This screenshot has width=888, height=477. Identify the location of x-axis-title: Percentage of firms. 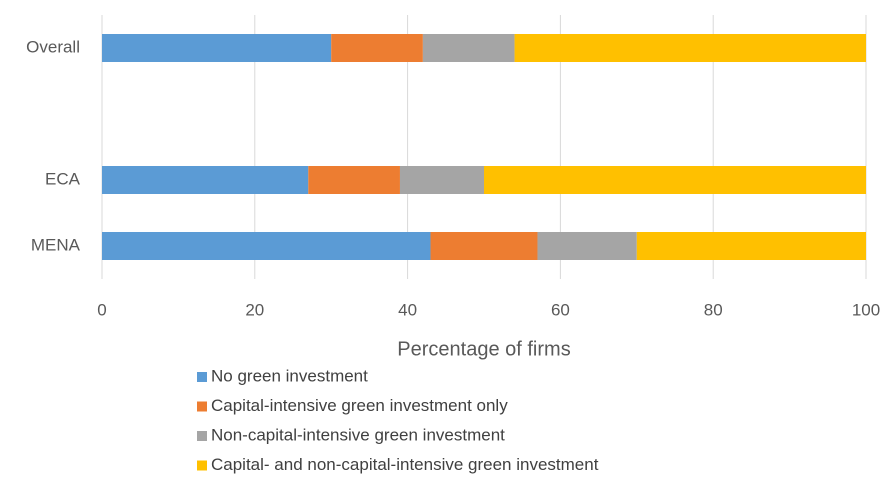
(483, 349).